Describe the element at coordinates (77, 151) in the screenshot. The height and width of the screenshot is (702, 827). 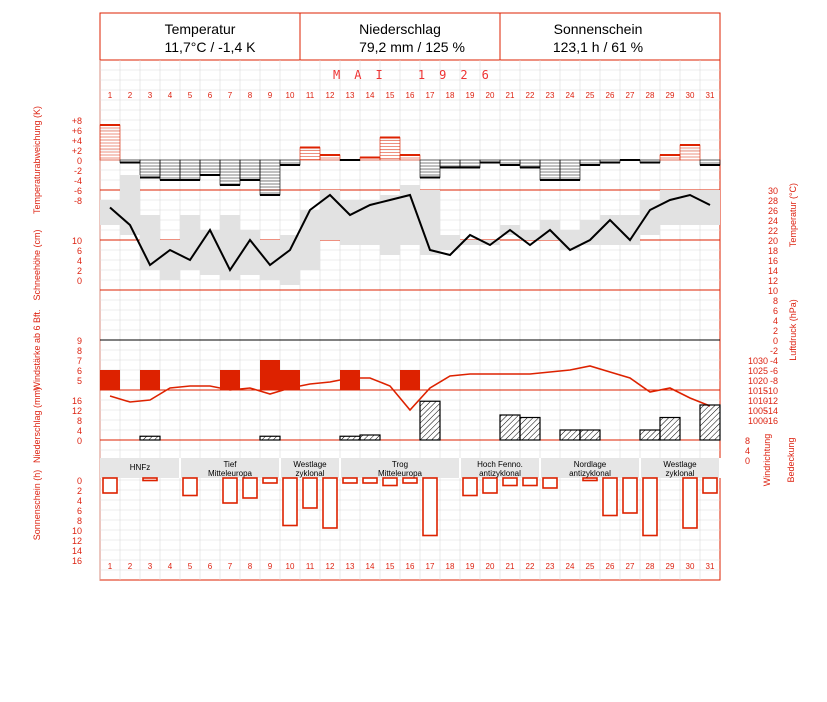
I see `temp-deviation-tick: +2` at that location.